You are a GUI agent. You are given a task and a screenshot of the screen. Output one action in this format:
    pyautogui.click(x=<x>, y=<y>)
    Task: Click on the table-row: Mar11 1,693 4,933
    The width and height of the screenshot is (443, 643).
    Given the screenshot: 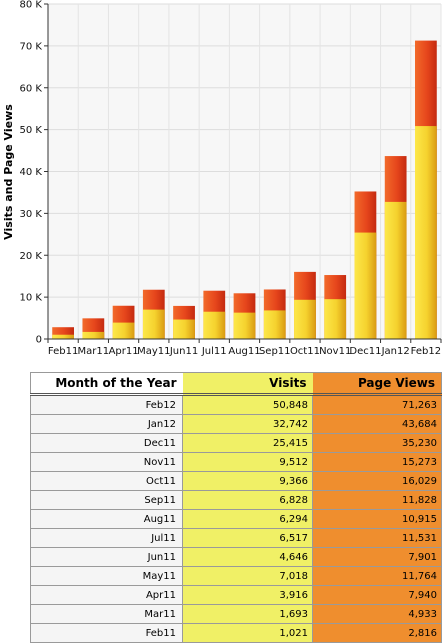 What is the action you would take?
    pyautogui.click(x=236, y=614)
    